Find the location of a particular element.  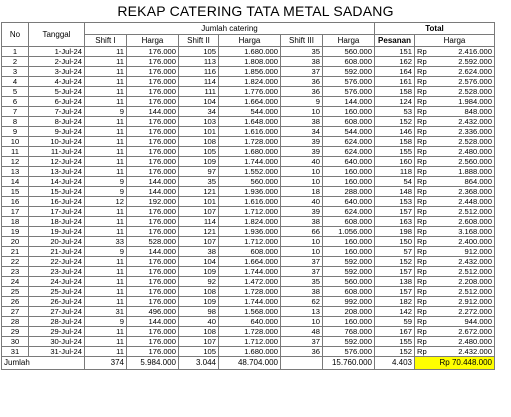

cell-harga2: 1.728.000 is located at coordinates (249, 141).